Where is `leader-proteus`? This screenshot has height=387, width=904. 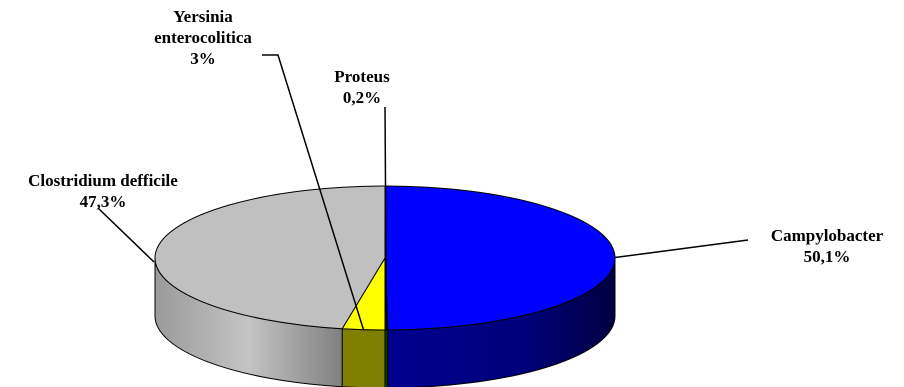
leader-proteus is located at coordinates (386, 218).